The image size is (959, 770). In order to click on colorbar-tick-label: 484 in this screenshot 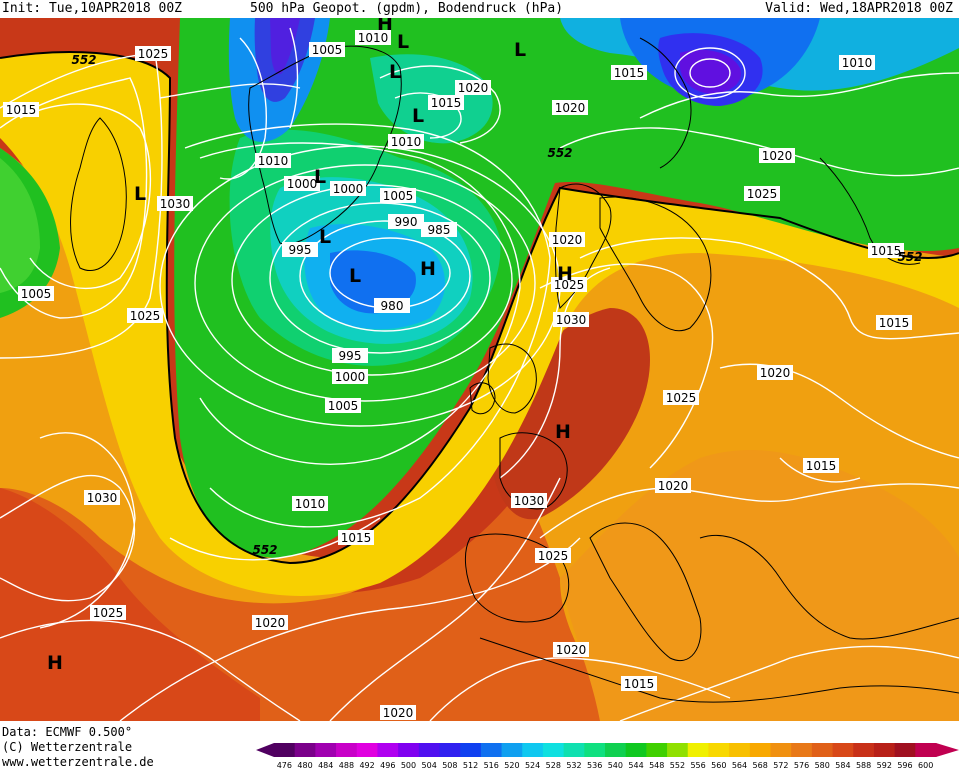, I will do `click(325, 765)`.